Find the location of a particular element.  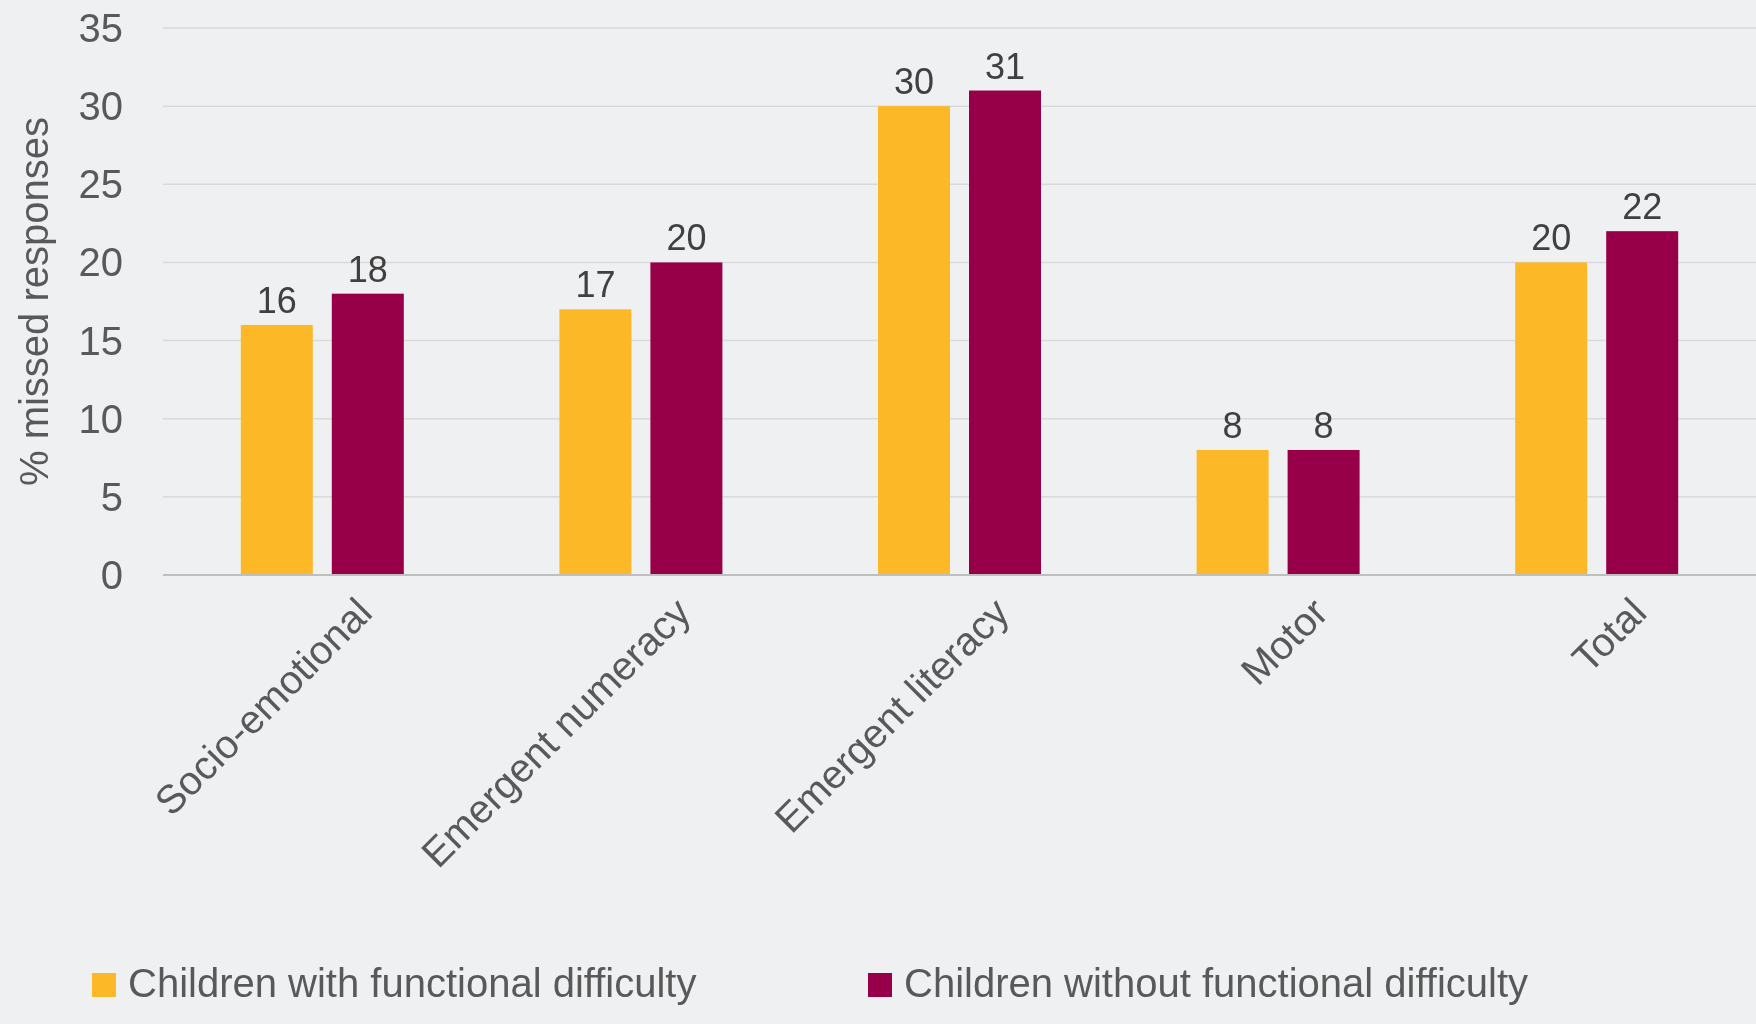

y-tick-label: 5 is located at coordinates (111, 496).